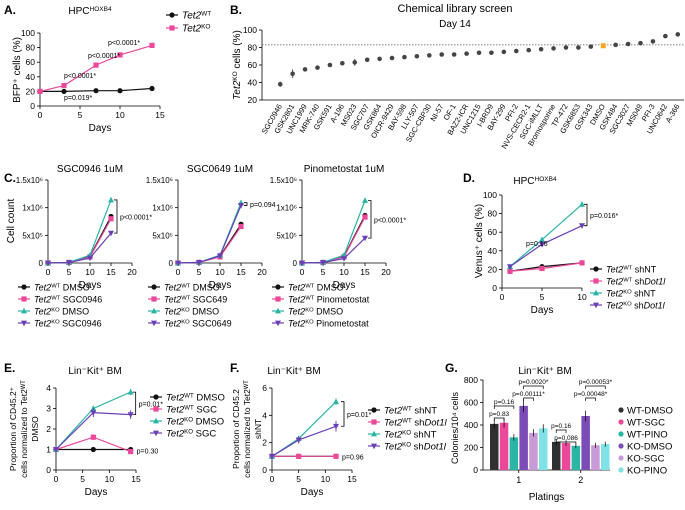 The width and height of the screenshot is (685, 510). Describe the element at coordinates (329, 300) in the screenshot. I see `legend-label: Tet2WT Pinometostat` at that location.